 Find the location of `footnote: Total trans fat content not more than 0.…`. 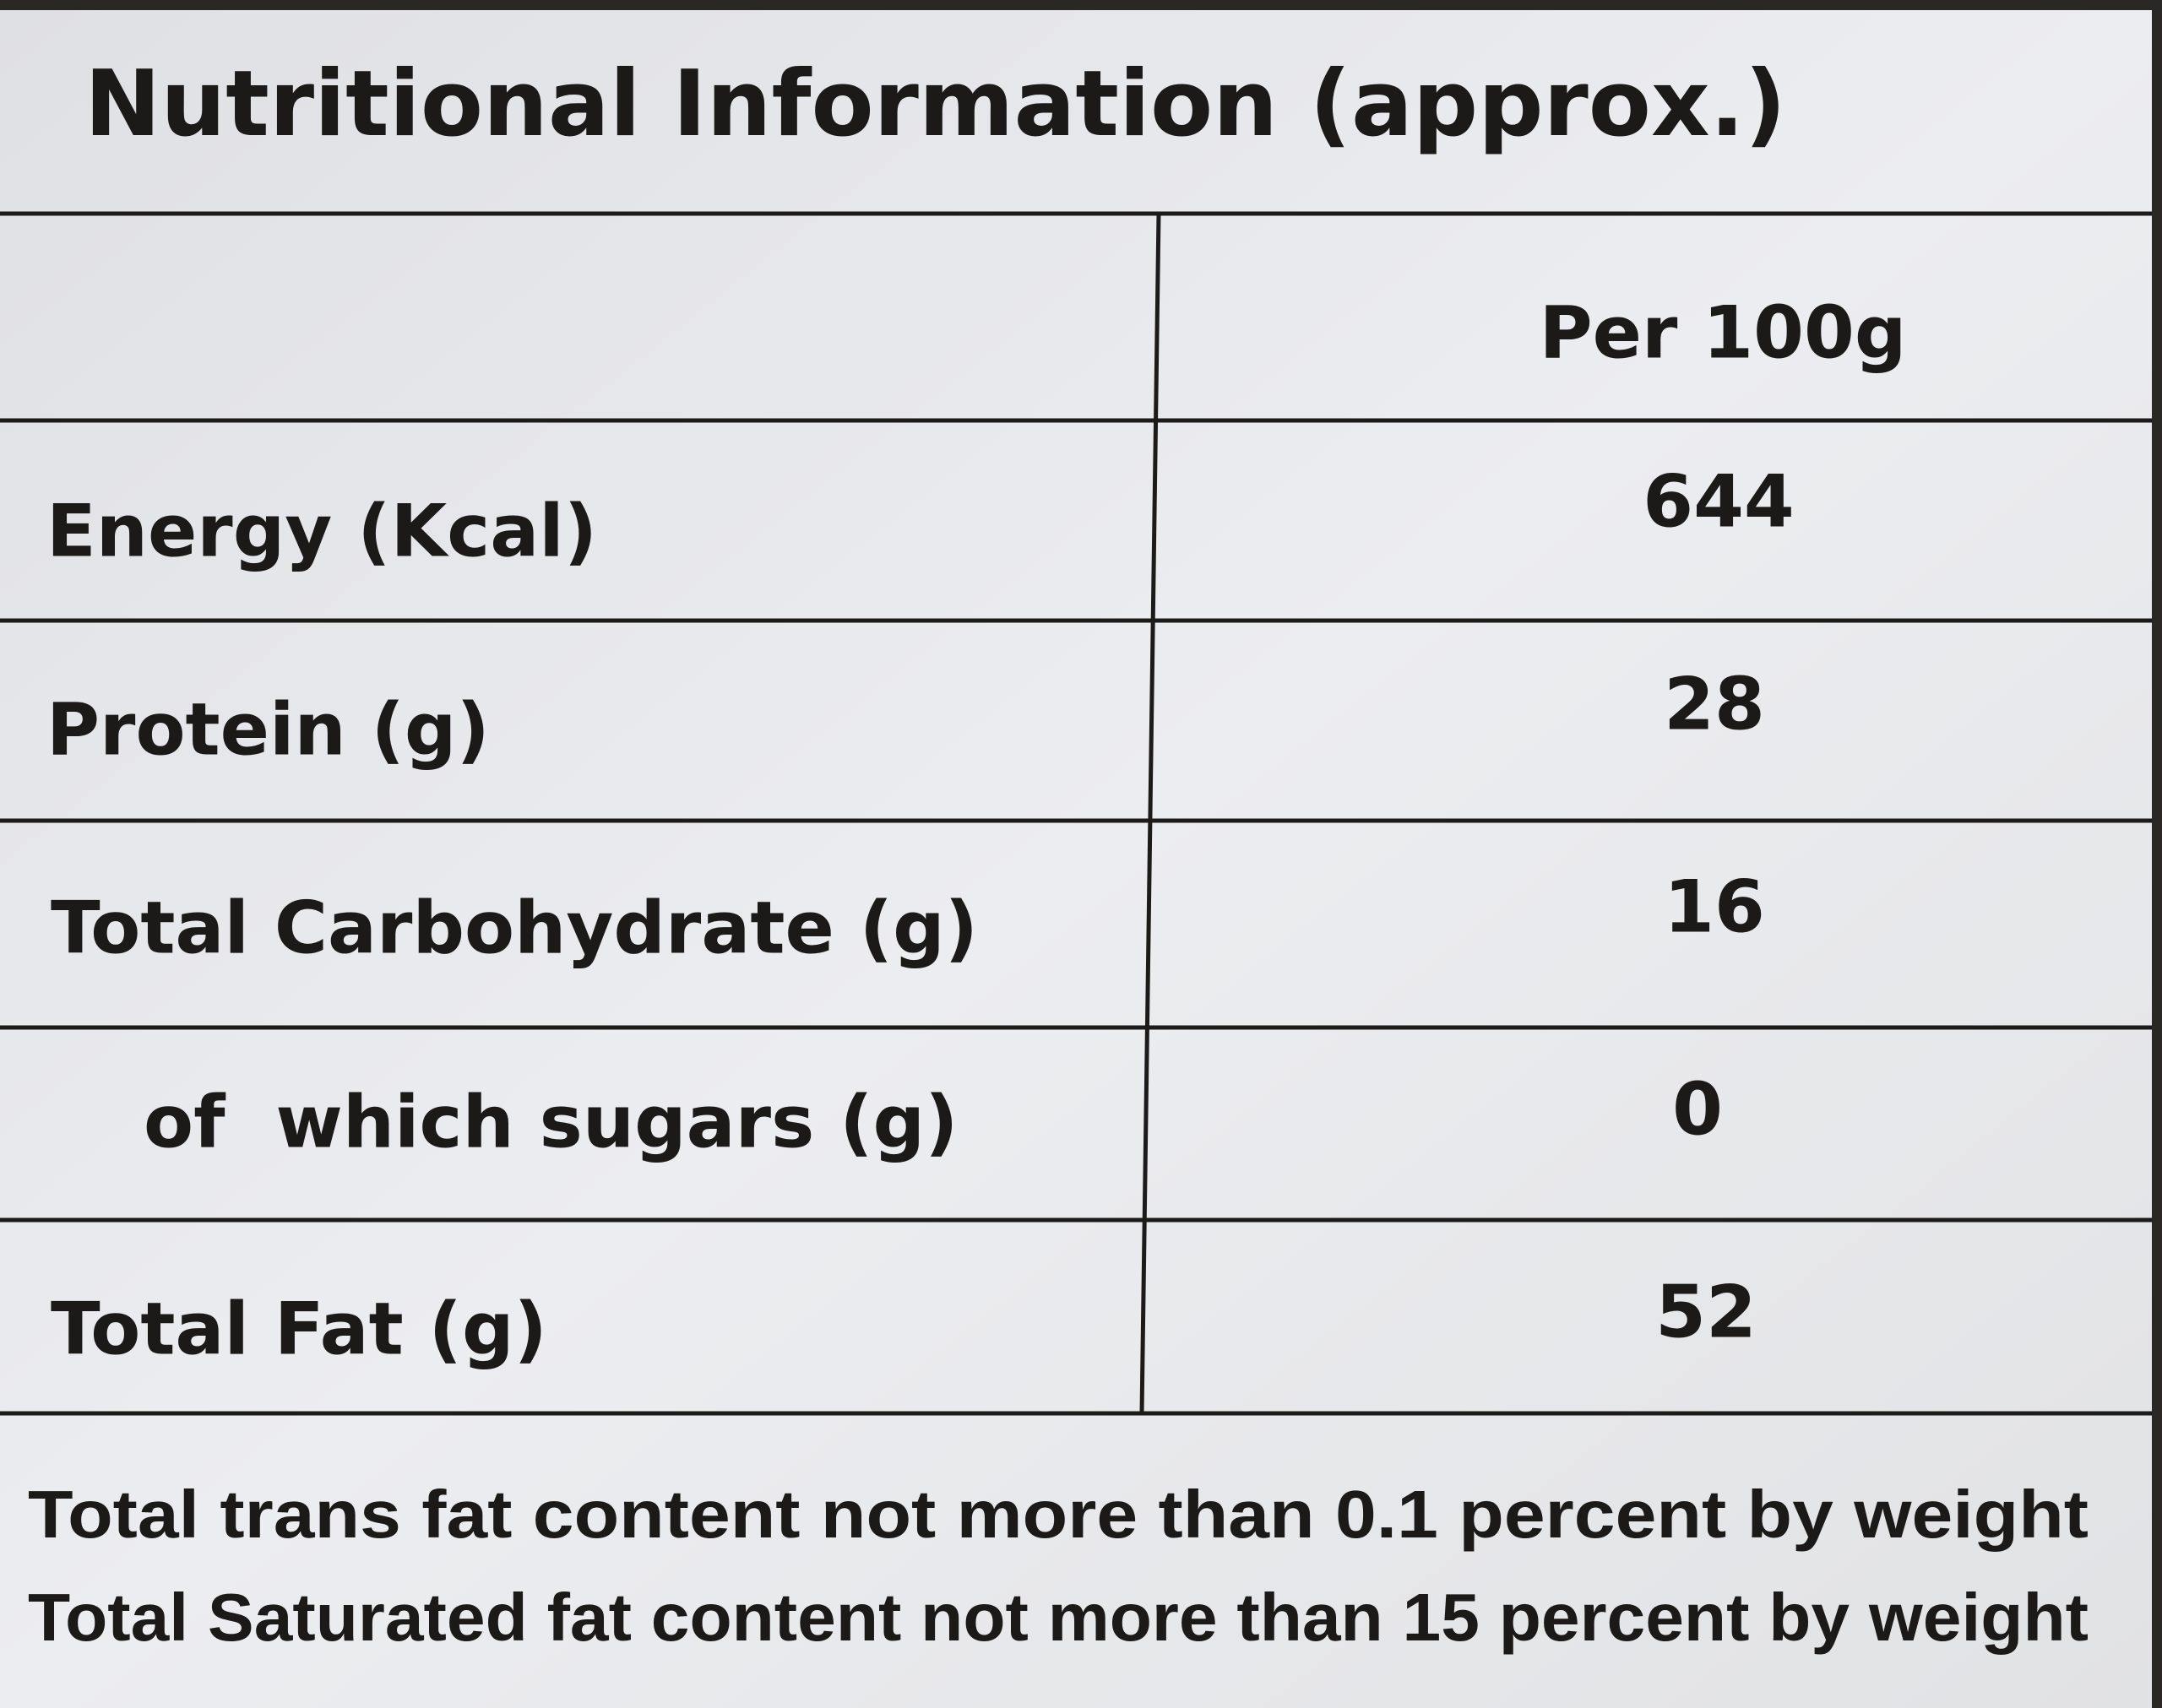

footnote: Total trans fat content not more than 0.… is located at coordinates (1058, 1514).